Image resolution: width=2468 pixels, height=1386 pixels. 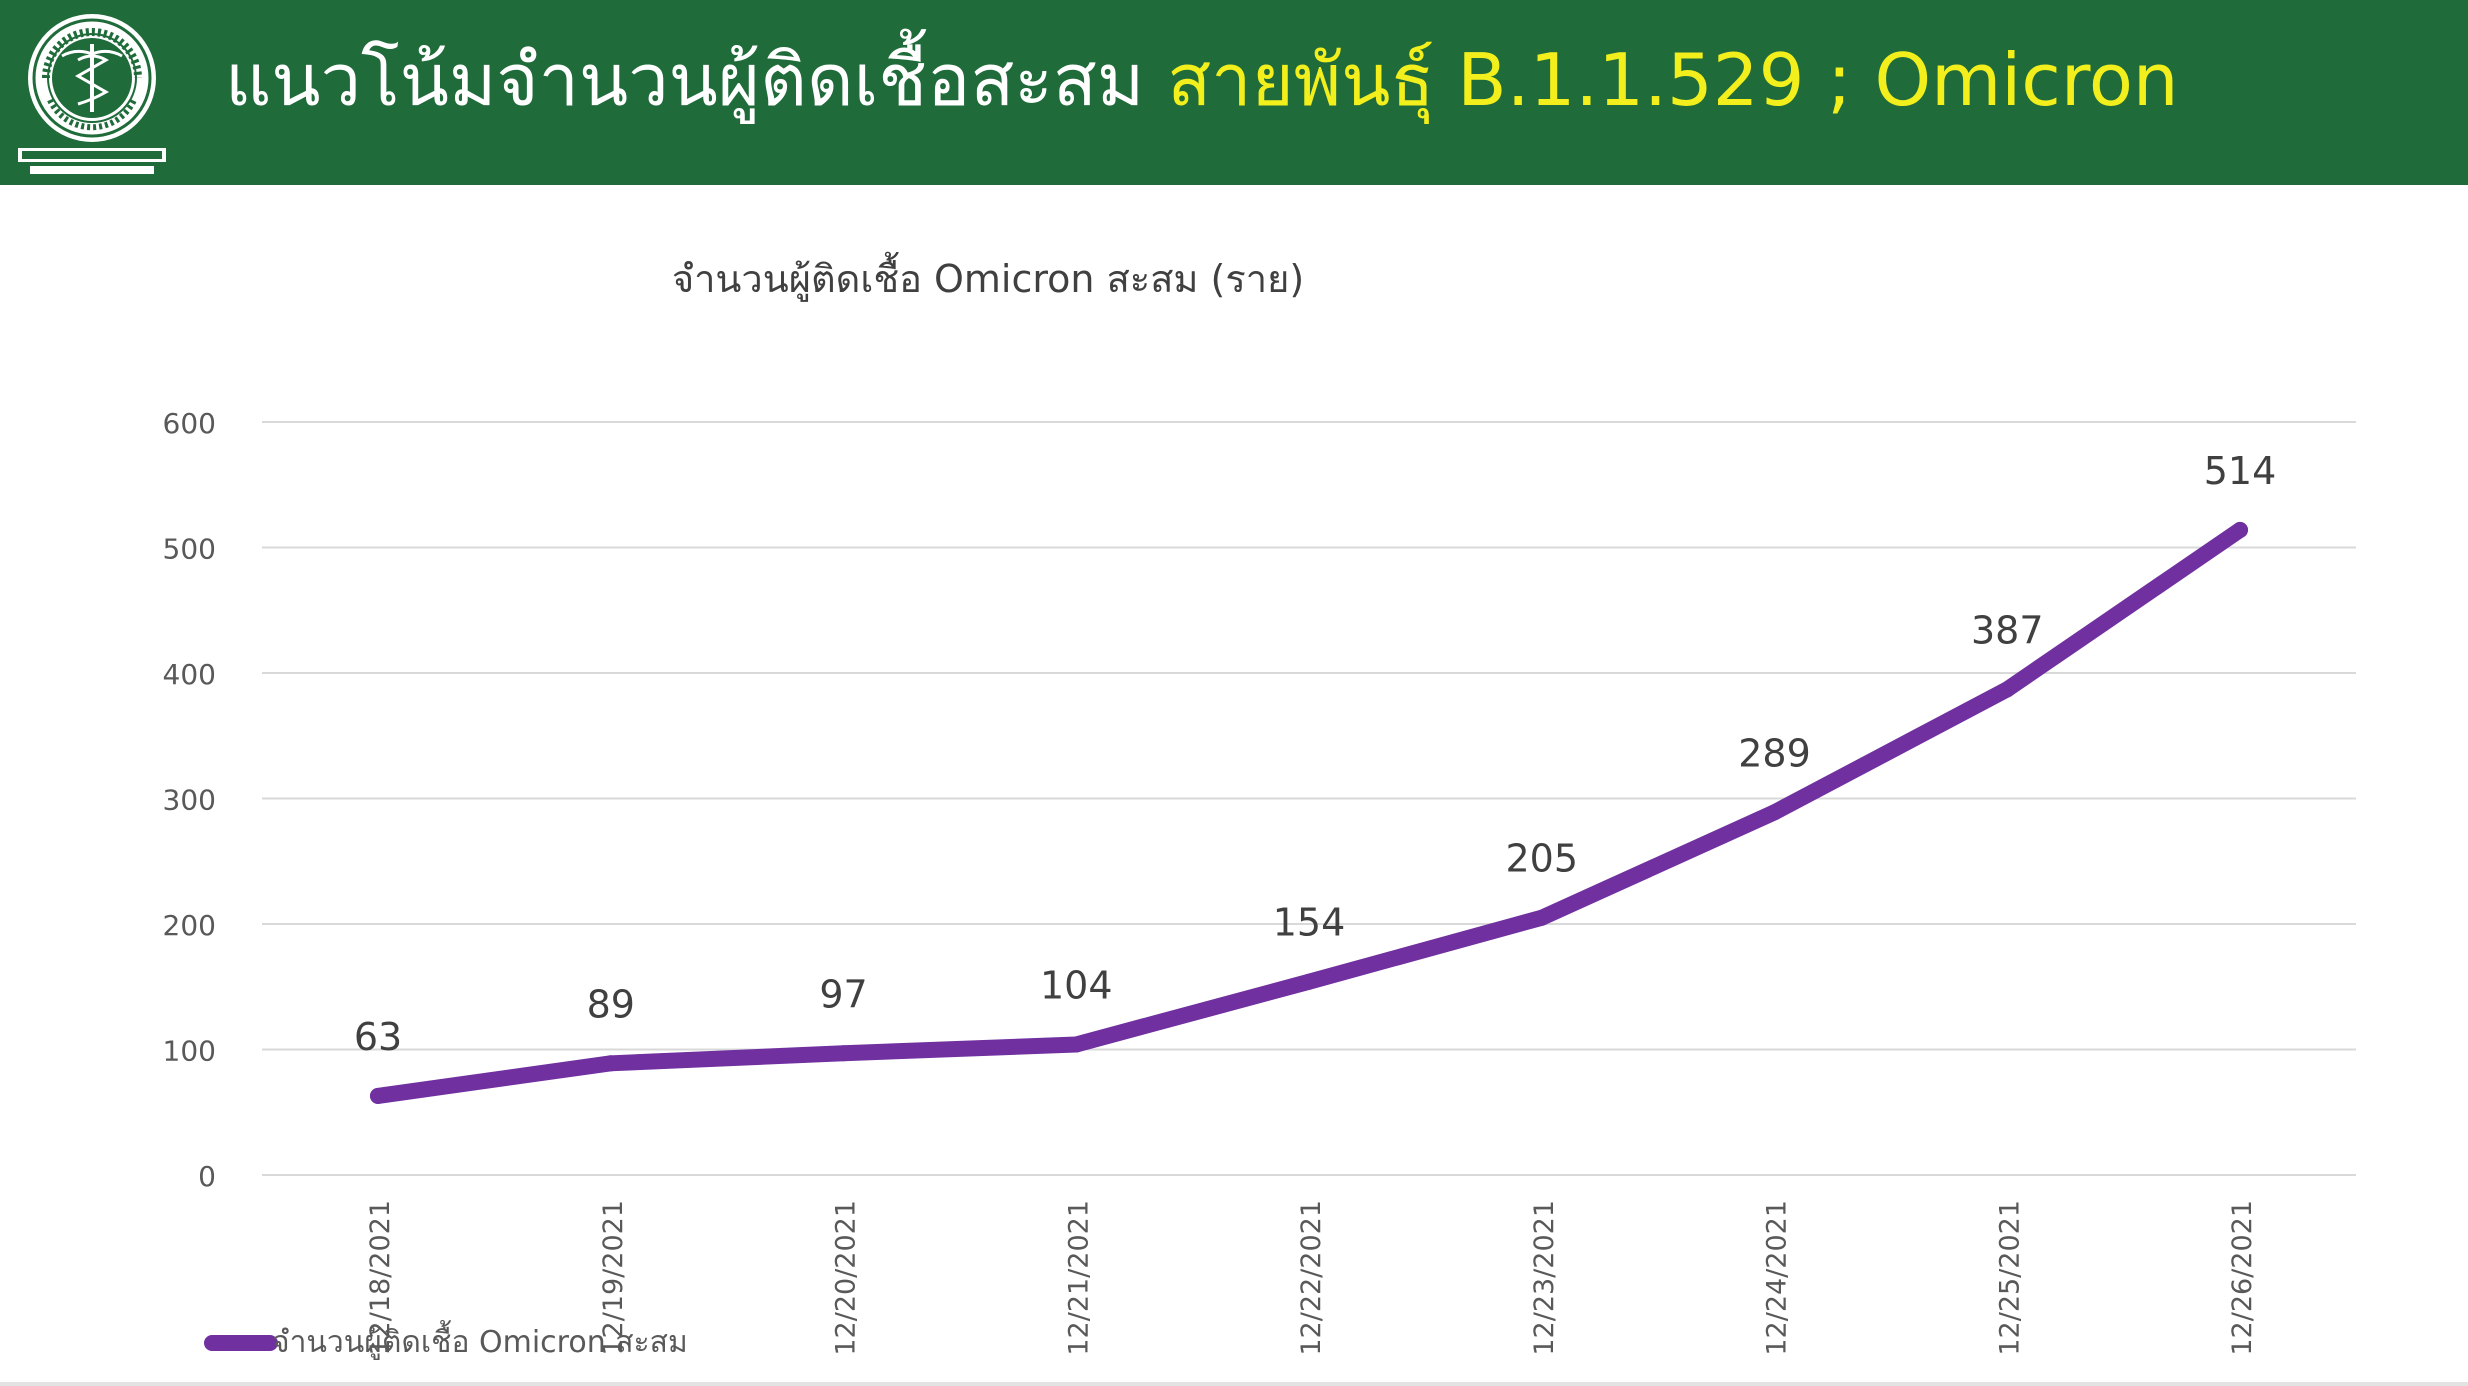 I want to click on data-label-2: 97, so click(x=843, y=994).